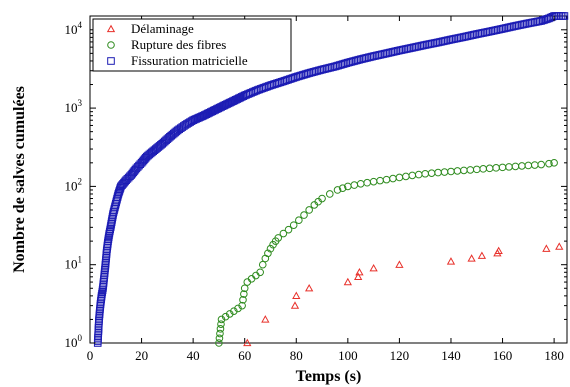 The height and width of the screenshot is (387, 570). Describe the element at coordinates (111, 45) in the screenshot. I see `legend-marker-circle` at that location.